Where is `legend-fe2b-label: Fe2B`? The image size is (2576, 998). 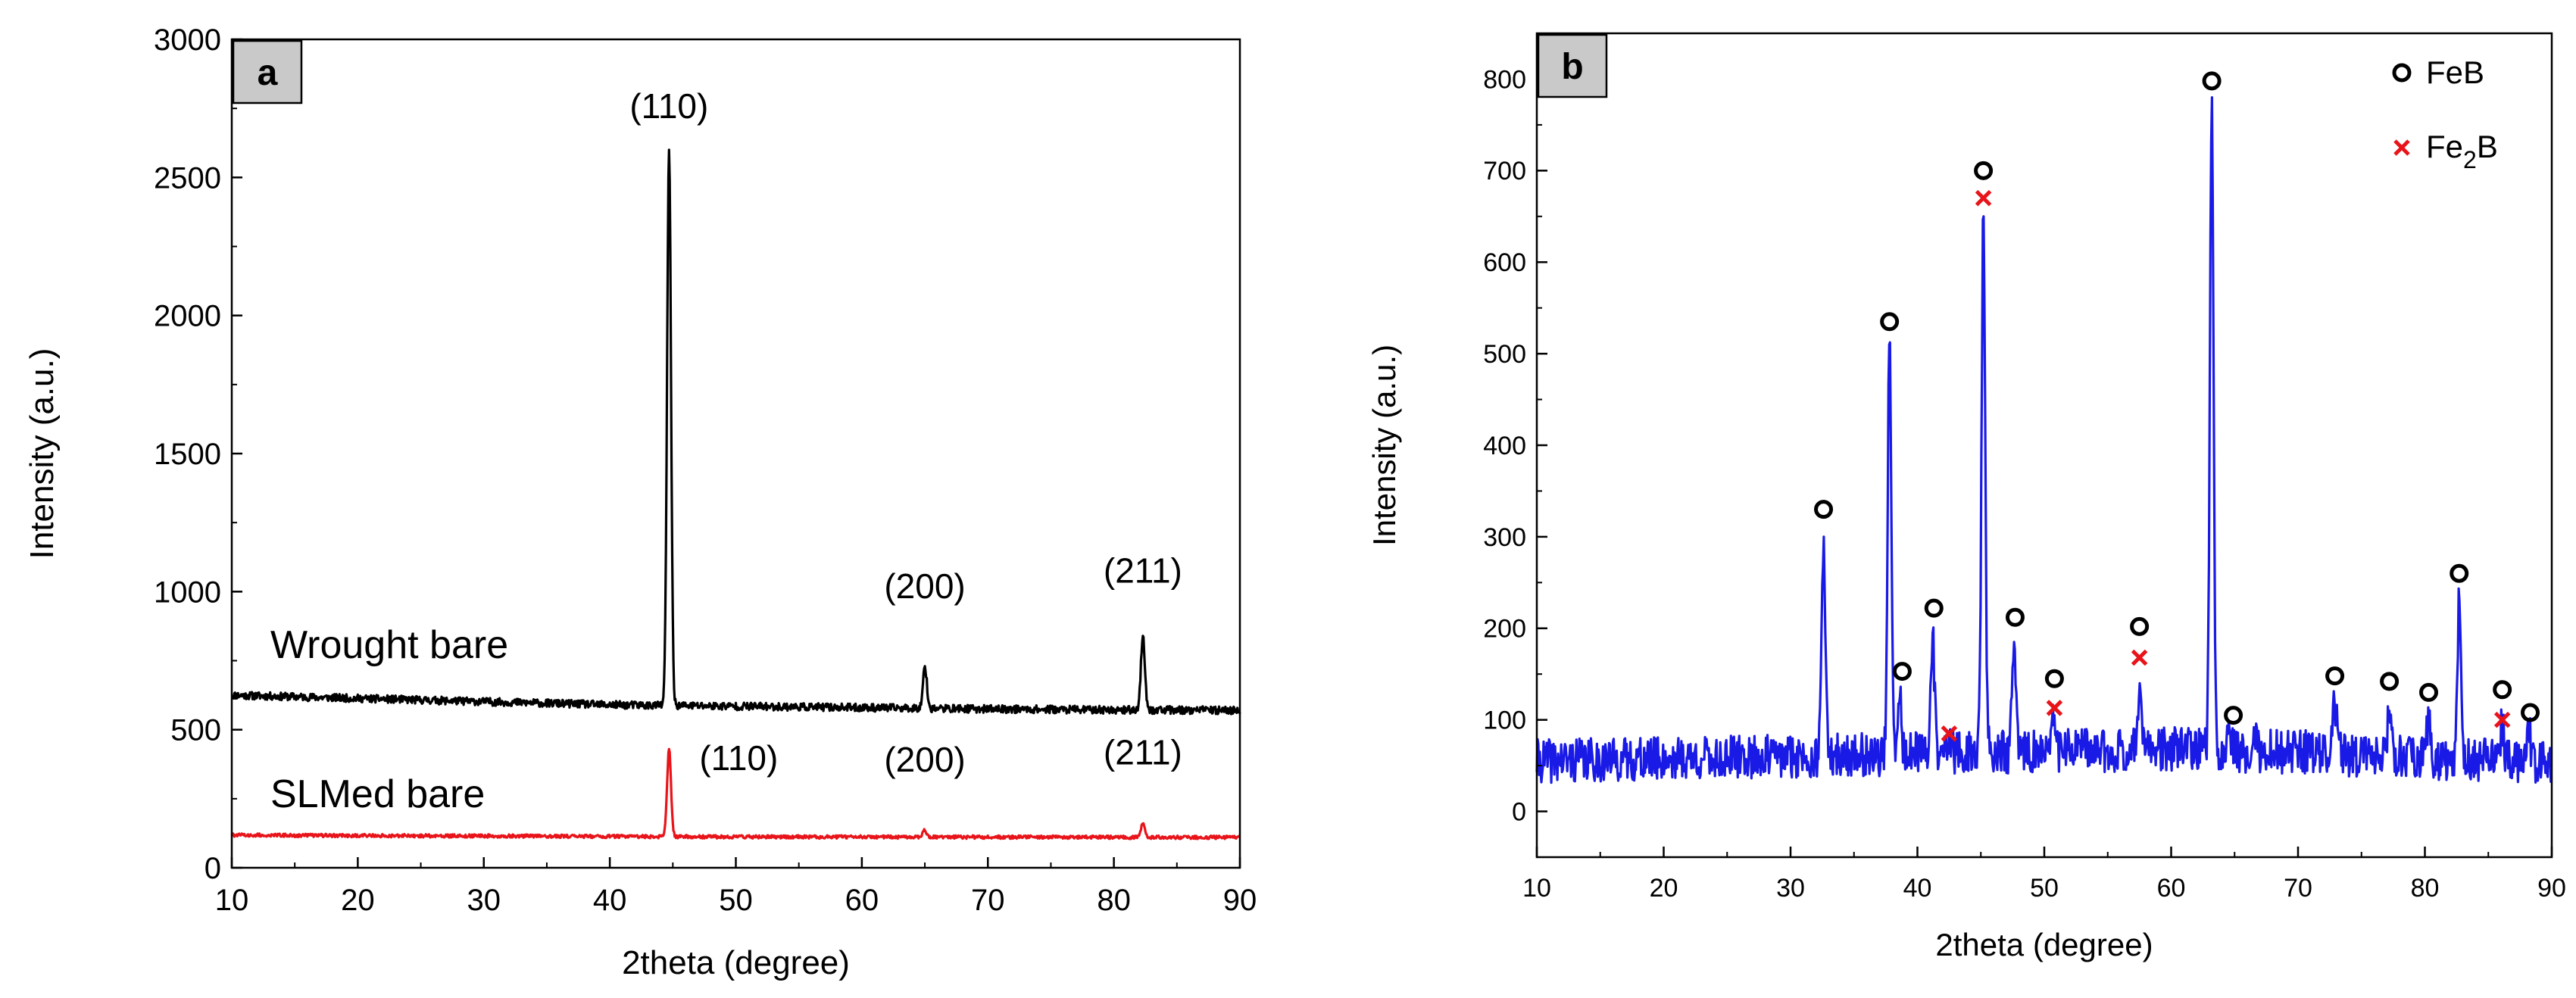 legend-fe2b-label: Fe2B is located at coordinates (2462, 151).